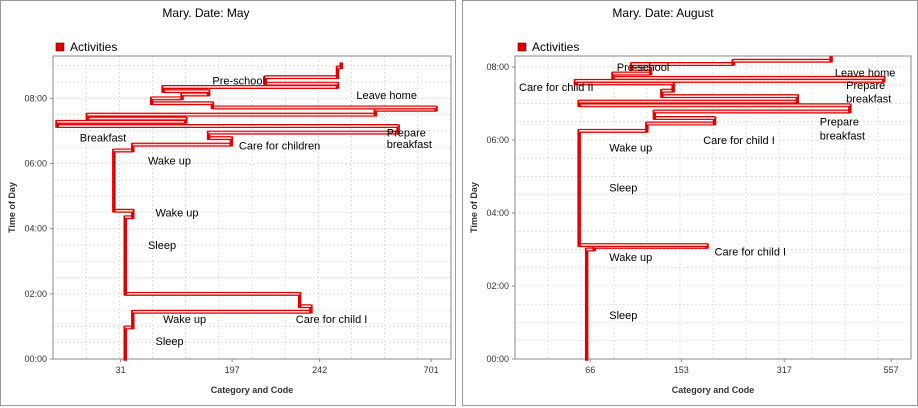 The height and width of the screenshot is (408, 918). Describe the element at coordinates (891, 370) in the screenshot. I see `x-tick-label: 557` at that location.